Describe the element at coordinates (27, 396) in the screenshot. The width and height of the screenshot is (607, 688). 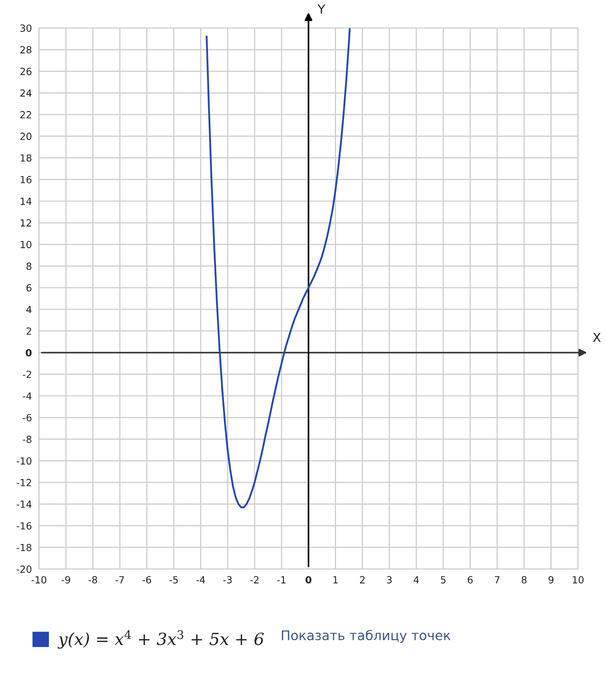
I see `y-tick-label: -4` at that location.